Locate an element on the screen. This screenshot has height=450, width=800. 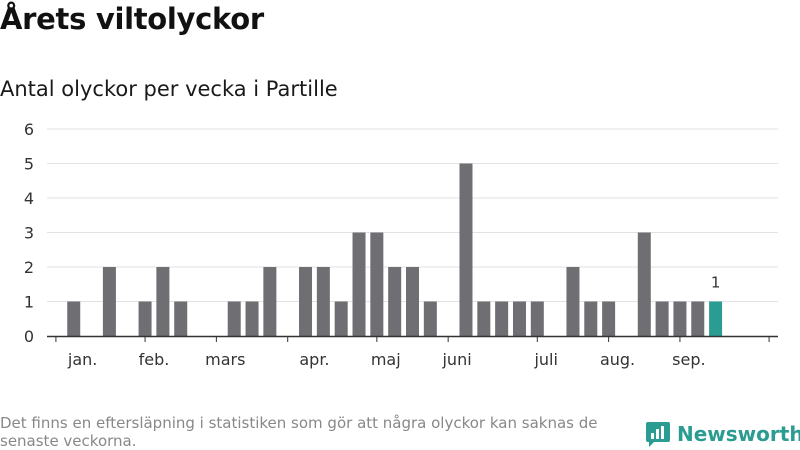
y-tick-label: 2 is located at coordinates (29, 267).